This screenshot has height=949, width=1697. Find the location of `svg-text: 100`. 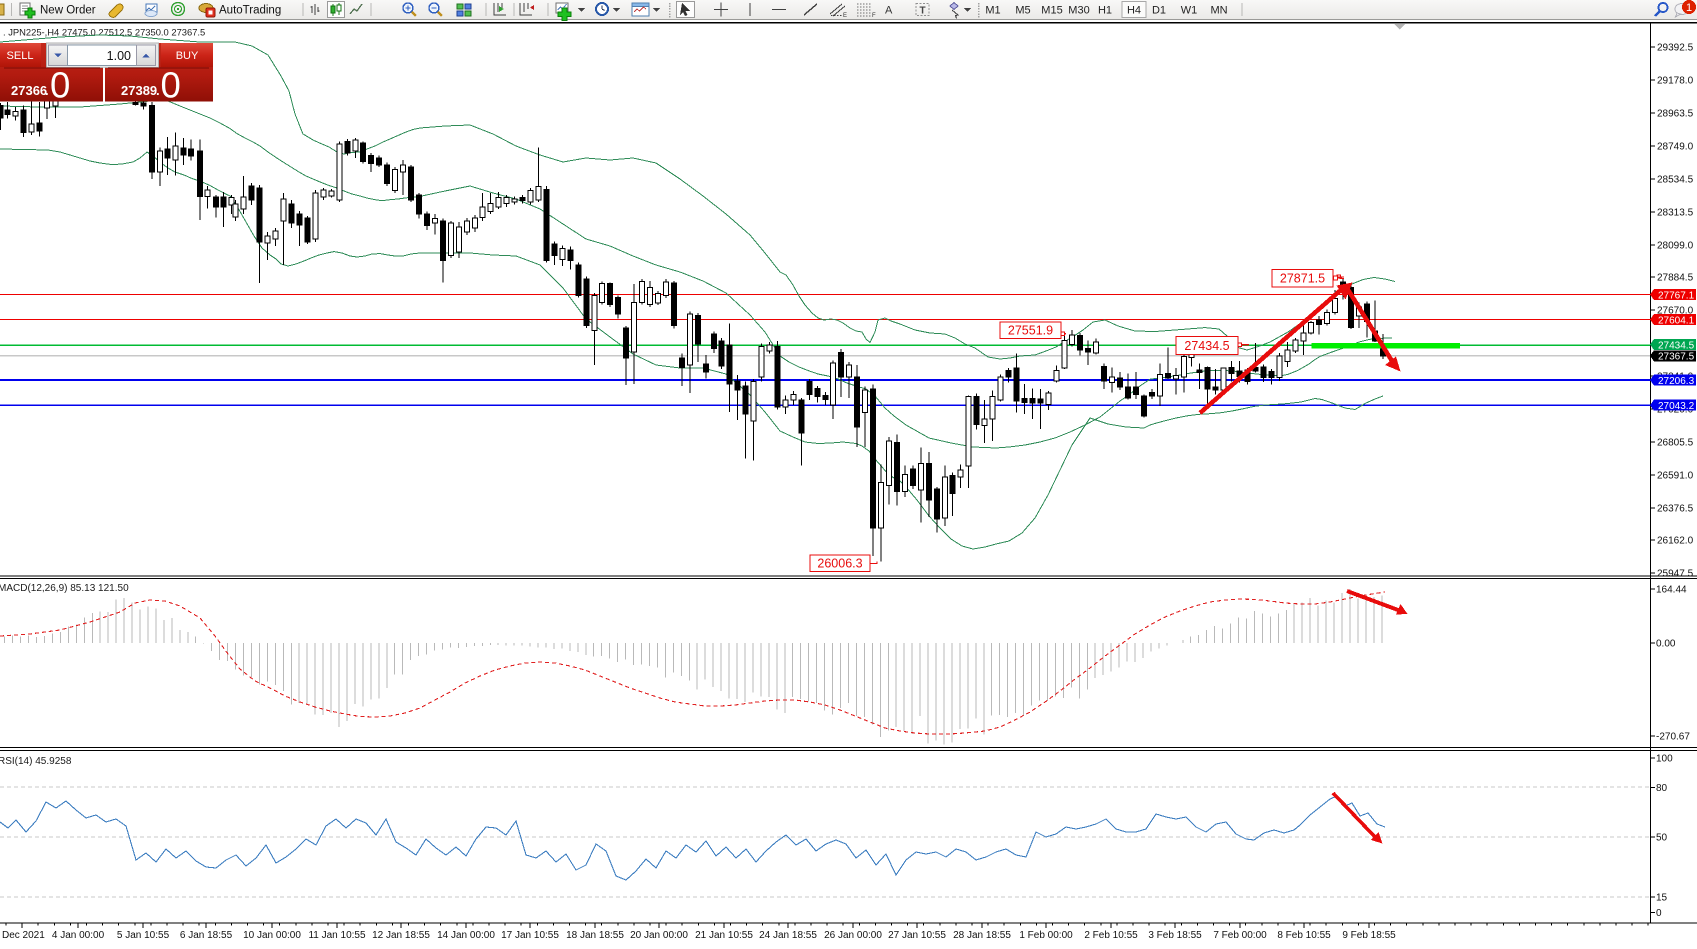

svg-text: 100 is located at coordinates (1664, 759).